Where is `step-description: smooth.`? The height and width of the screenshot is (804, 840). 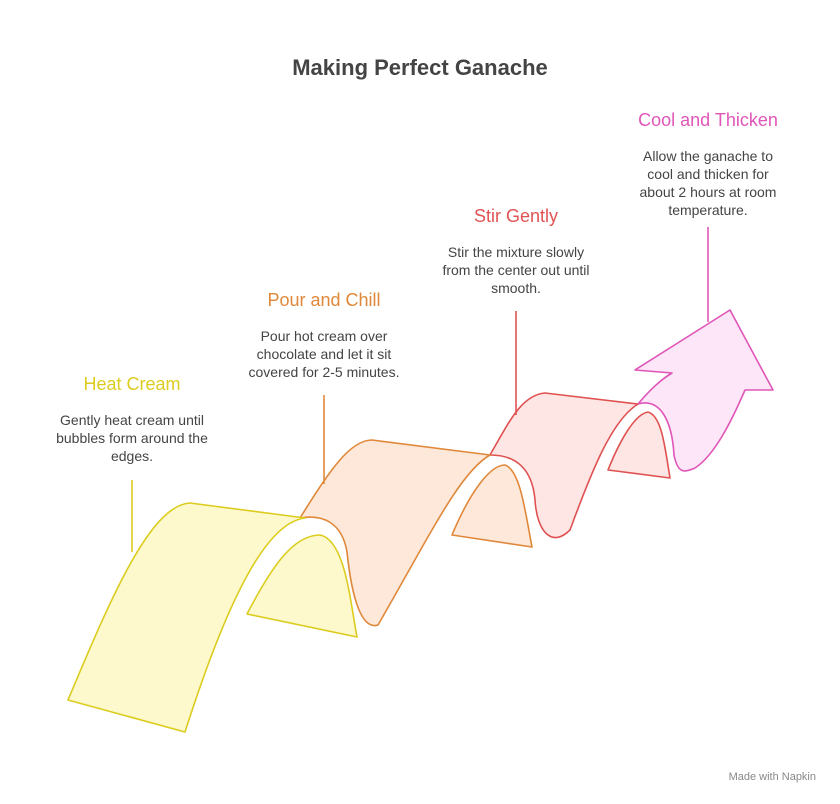 step-description: smooth. is located at coordinates (516, 288).